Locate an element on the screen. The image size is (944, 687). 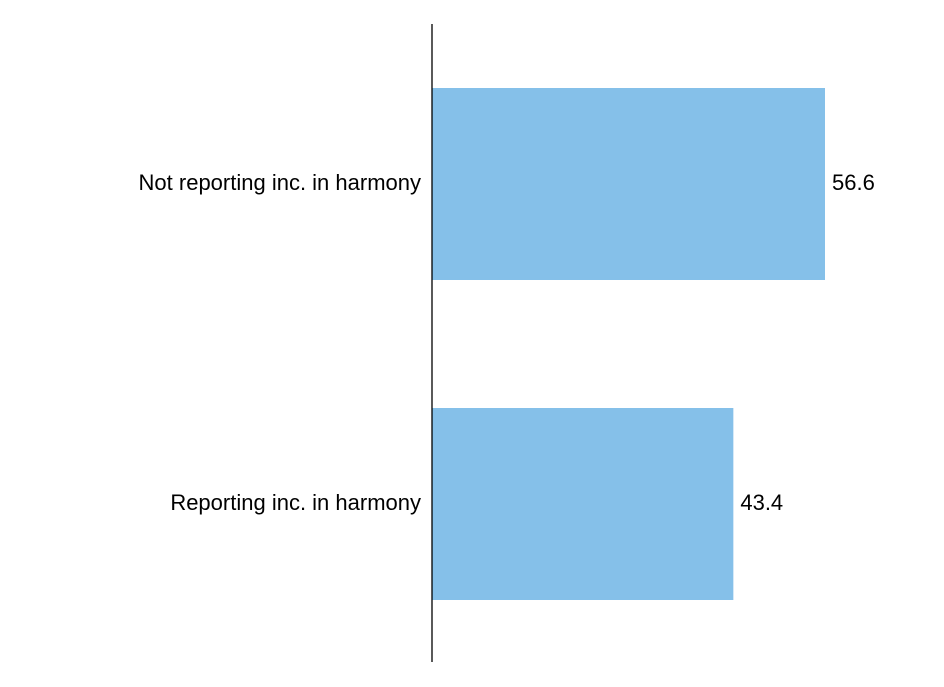
category-label-0: Not reporting inc. in harmony is located at coordinates (280, 182).